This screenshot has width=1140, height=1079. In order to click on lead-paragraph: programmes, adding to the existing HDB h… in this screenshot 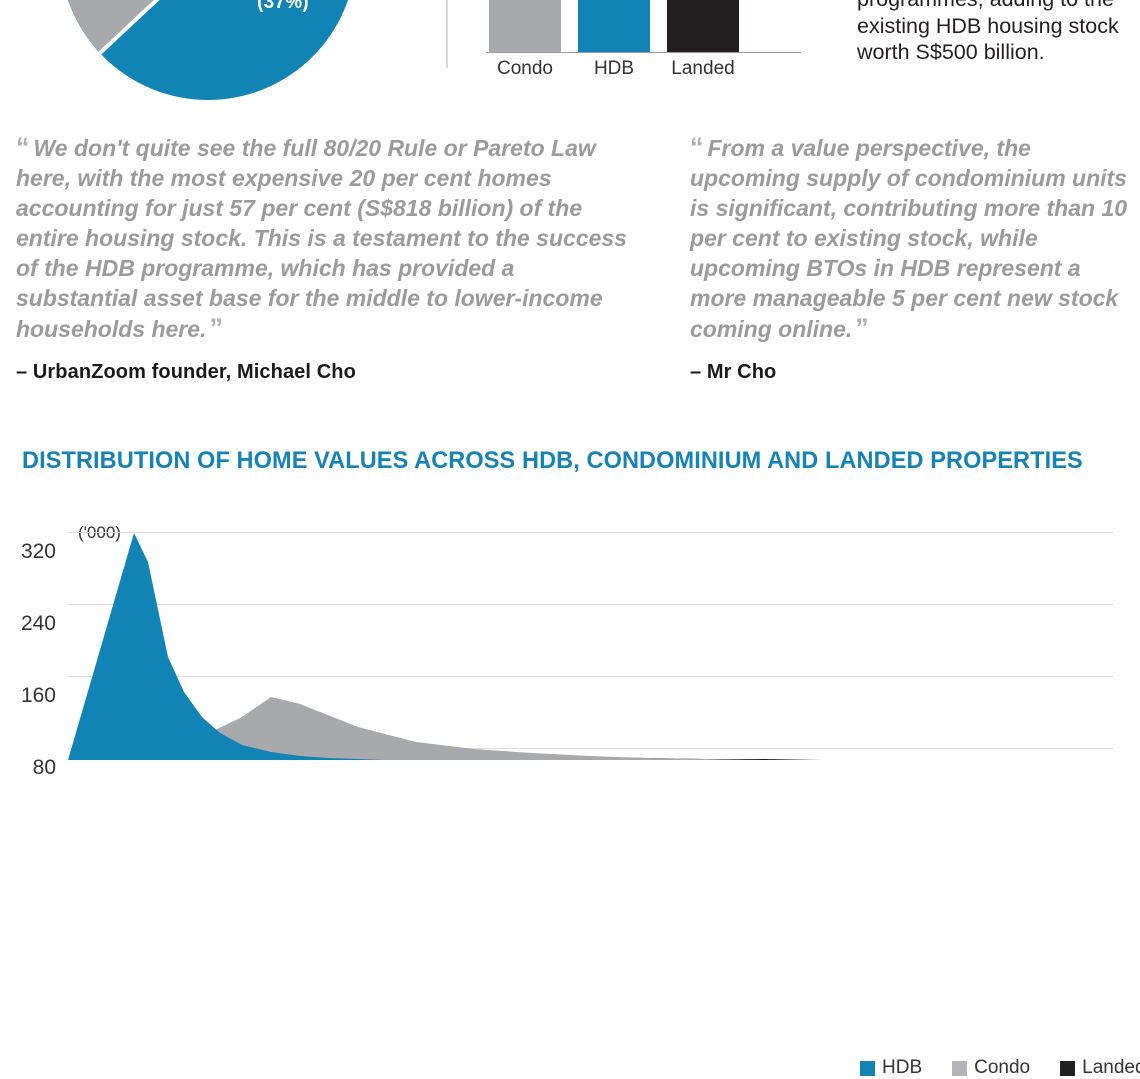, I will do `click(988, 32)`.